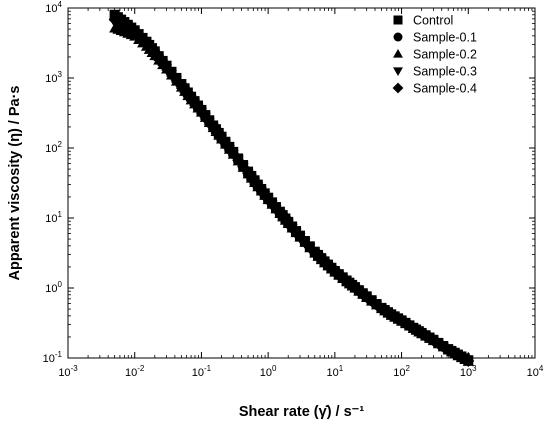 The height and width of the screenshot is (424, 550). What do you see at coordinates (202, 371) in the screenshot?
I see `x-tick-label: 10⁻¹` at bounding box center [202, 371].